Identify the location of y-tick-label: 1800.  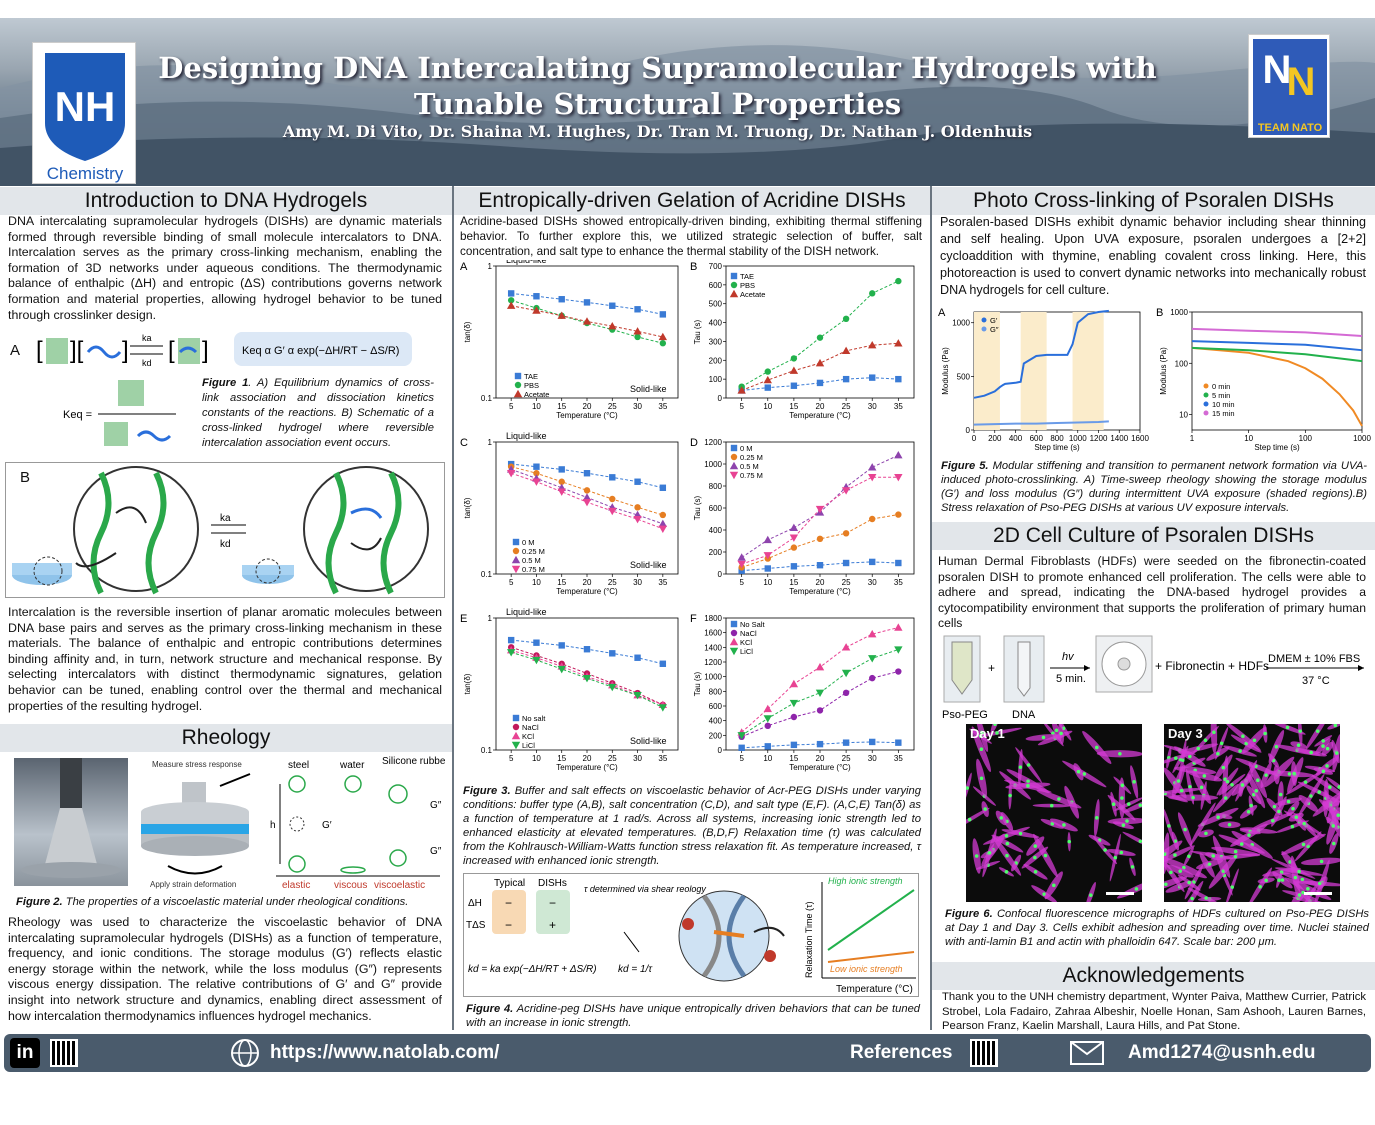
(713, 618).